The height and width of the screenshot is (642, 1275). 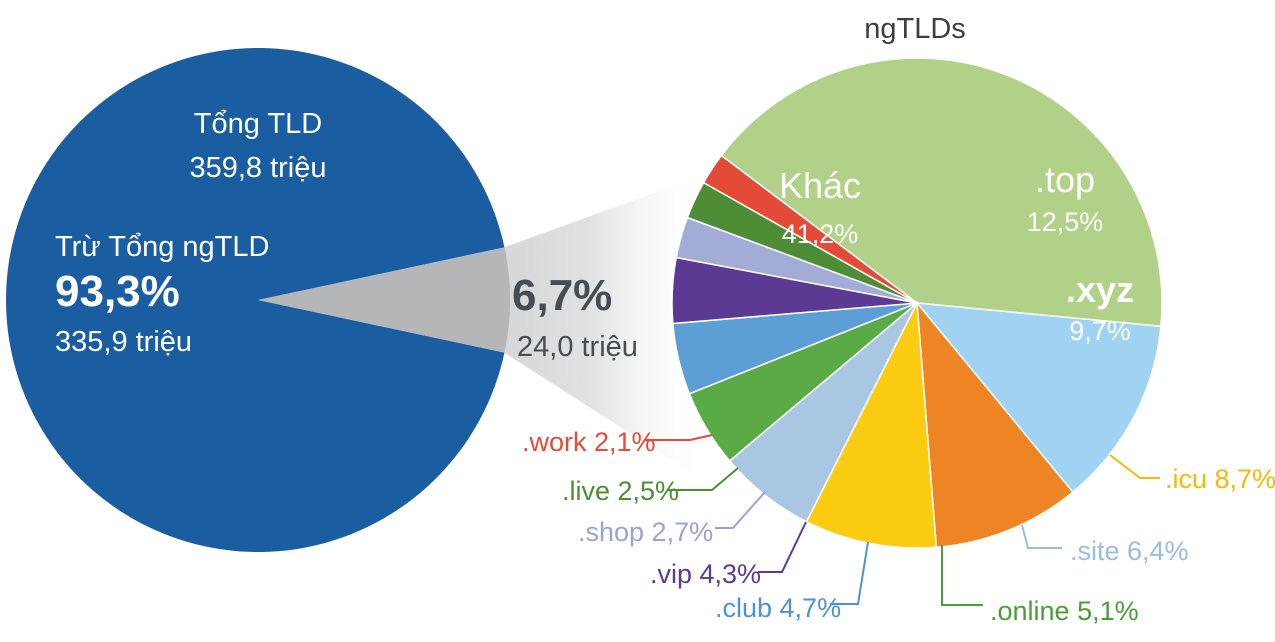 I want to click on pie-slice-top, so click(x=1038, y=398).